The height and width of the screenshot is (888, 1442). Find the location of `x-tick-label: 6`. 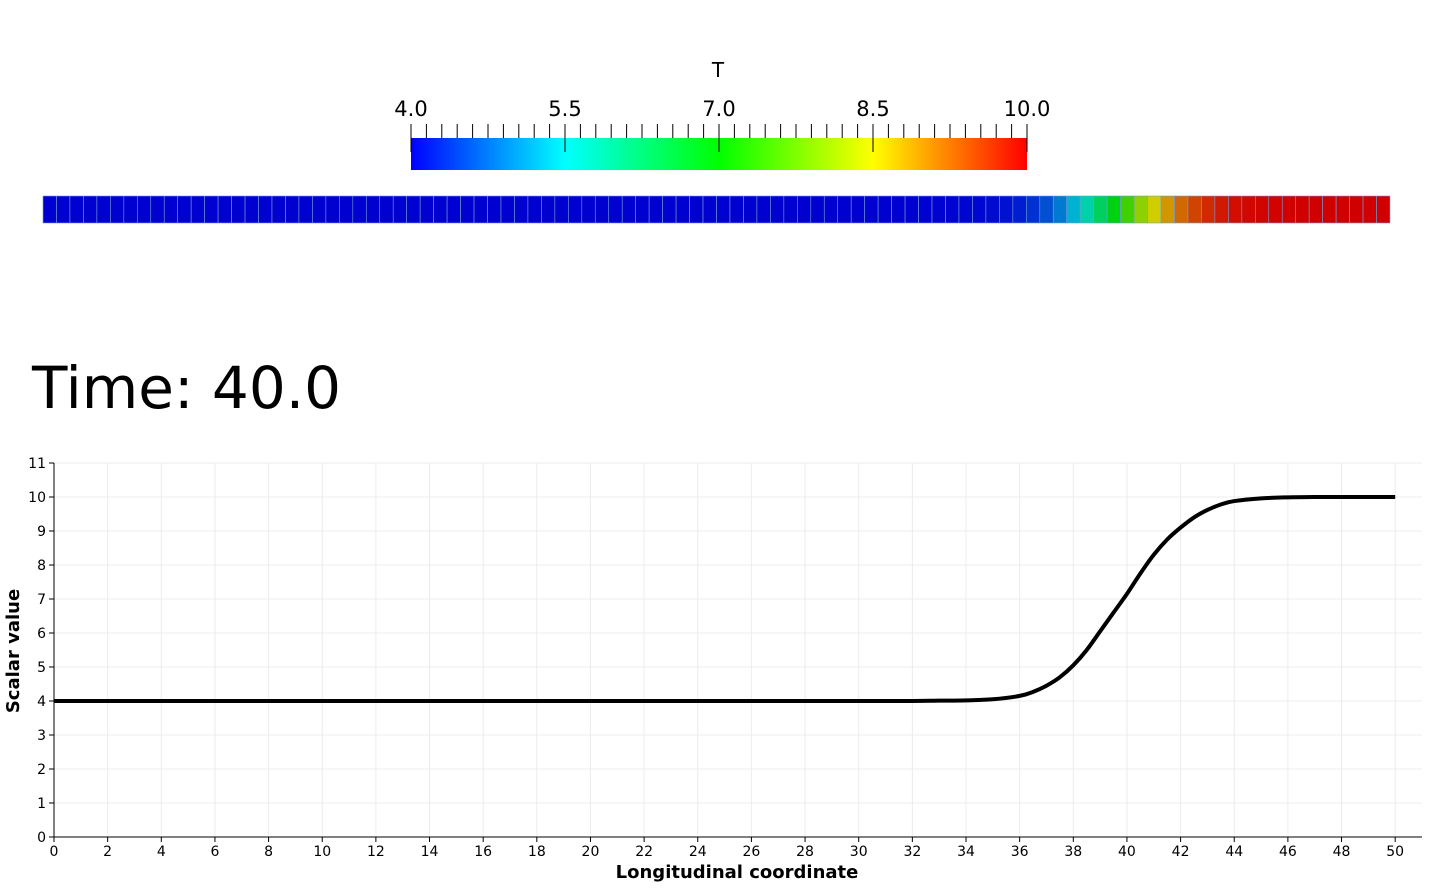

x-tick-label: 6 is located at coordinates (214, 852).